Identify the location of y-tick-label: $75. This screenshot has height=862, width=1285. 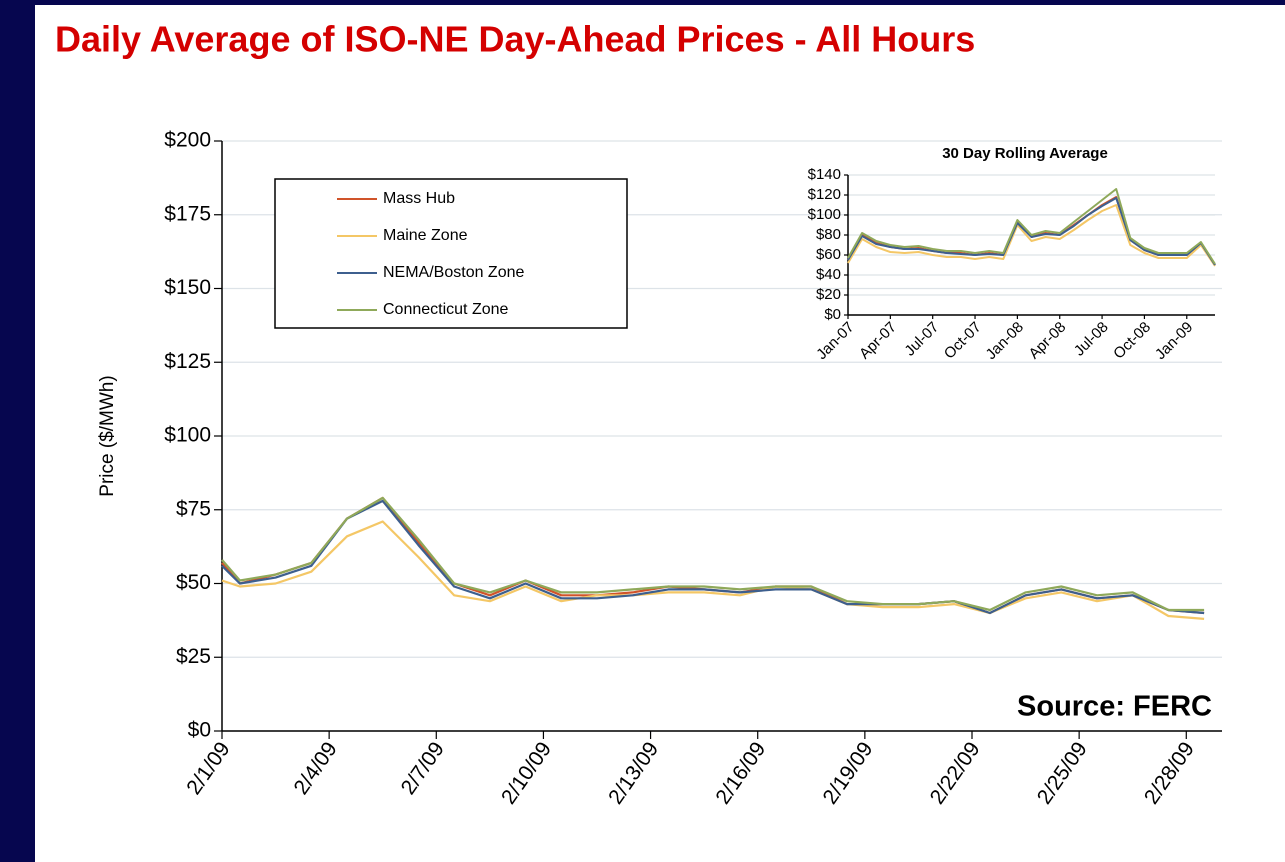
(193, 508).